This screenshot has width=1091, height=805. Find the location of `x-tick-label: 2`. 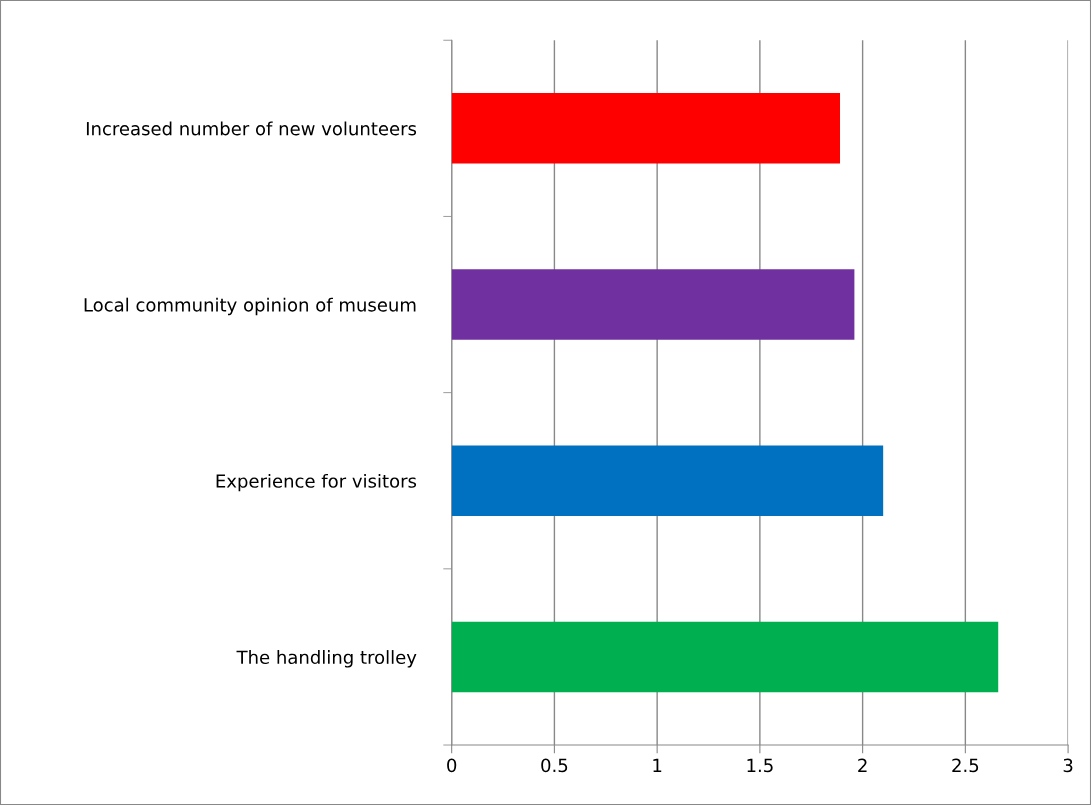

x-tick-label: 2 is located at coordinates (862, 765).